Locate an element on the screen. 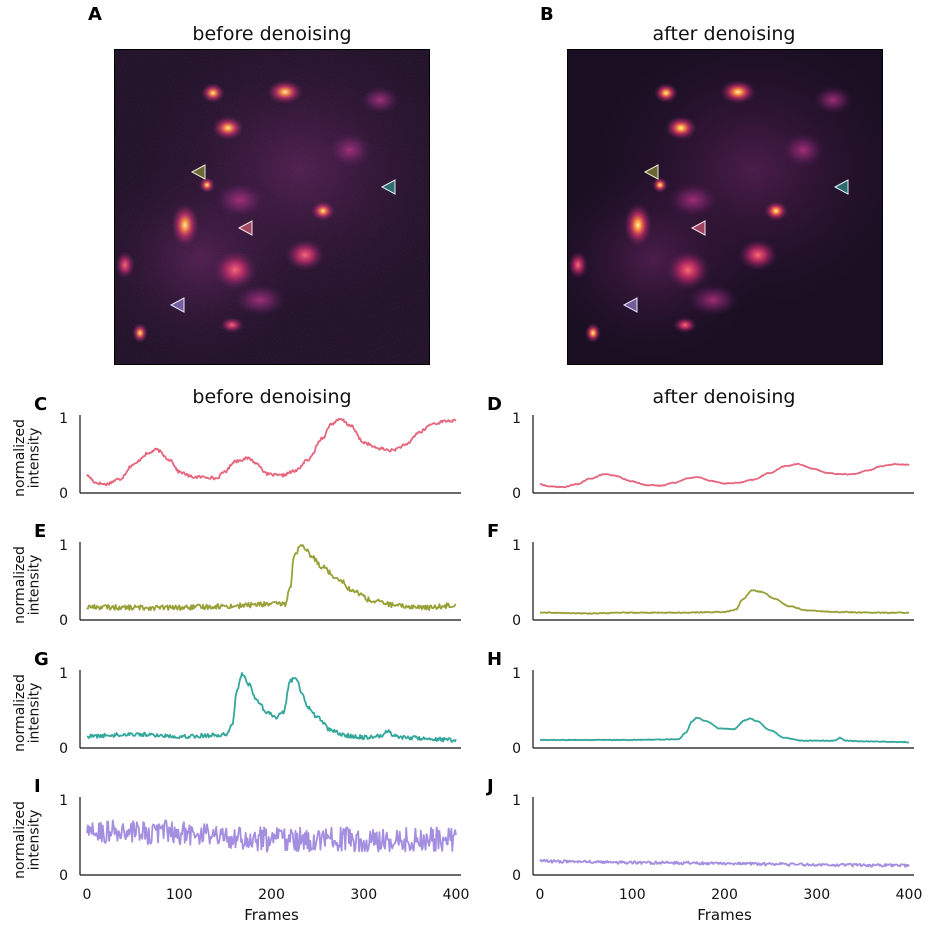 The height and width of the screenshot is (928, 935). trace-title-after: after denoising is located at coordinates (724, 397).